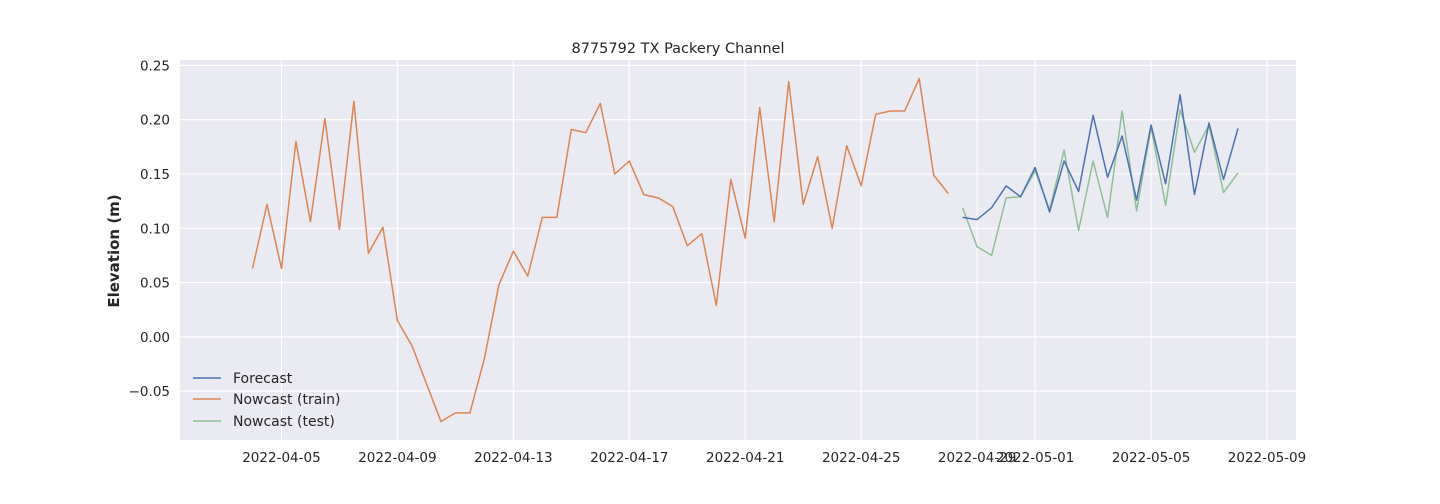 The width and height of the screenshot is (1440, 504). Describe the element at coordinates (155, 284) in the screenshot. I see `y-tick-label: 0.05` at that location.